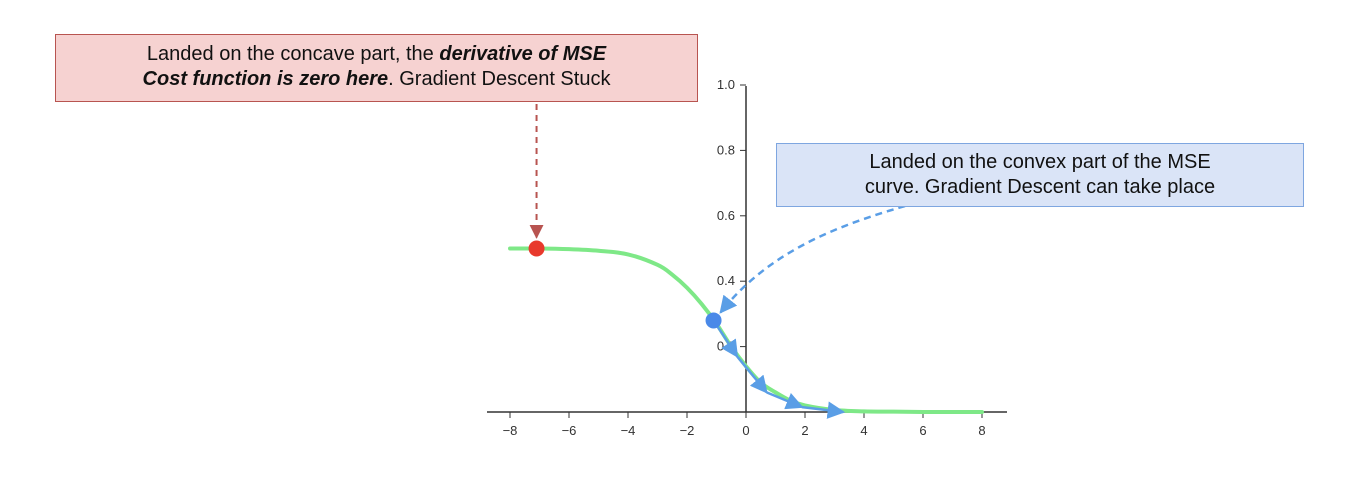  I want to click on concave-point, so click(536, 248).